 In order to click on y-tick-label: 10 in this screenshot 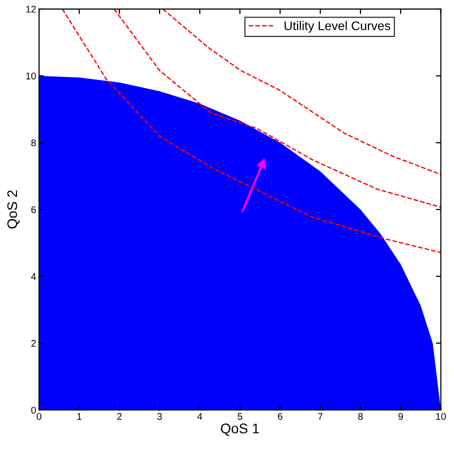, I will do `click(31, 76)`.